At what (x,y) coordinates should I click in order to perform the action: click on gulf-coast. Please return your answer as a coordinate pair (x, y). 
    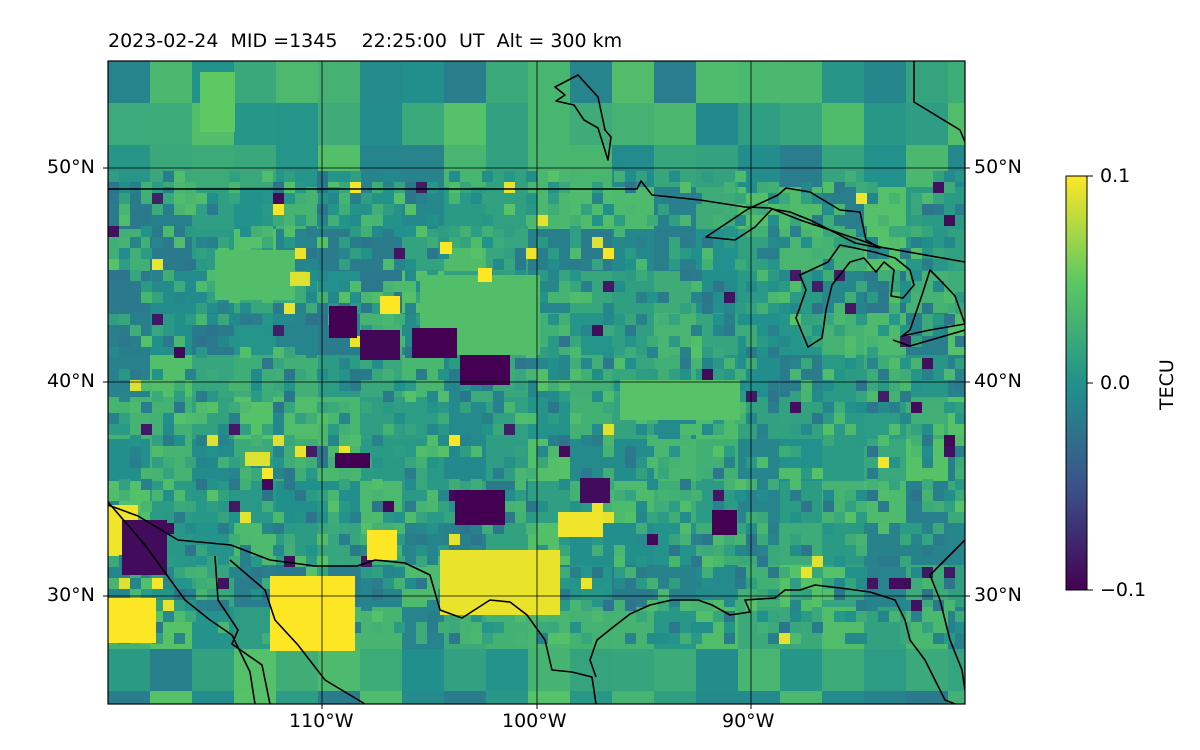
    Looking at the image, I should click on (772, 644).